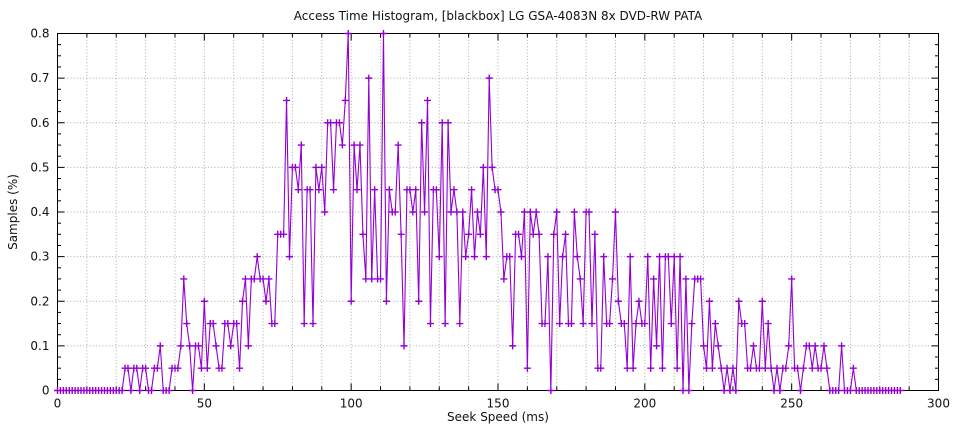 This screenshot has height=432, width=960. What do you see at coordinates (39, 167) in the screenshot?
I see `svg-text: 0.5` at bounding box center [39, 167].